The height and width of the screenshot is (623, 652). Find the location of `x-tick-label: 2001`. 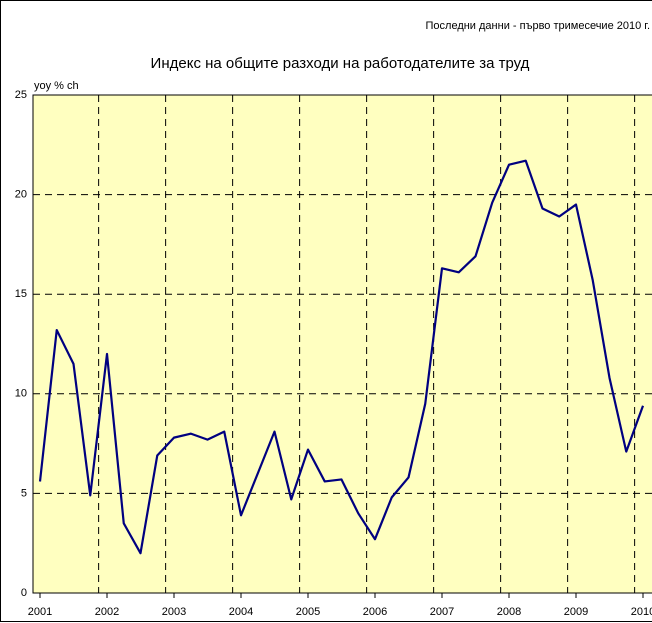

x-tick-label: 2001 is located at coordinates (40, 612).